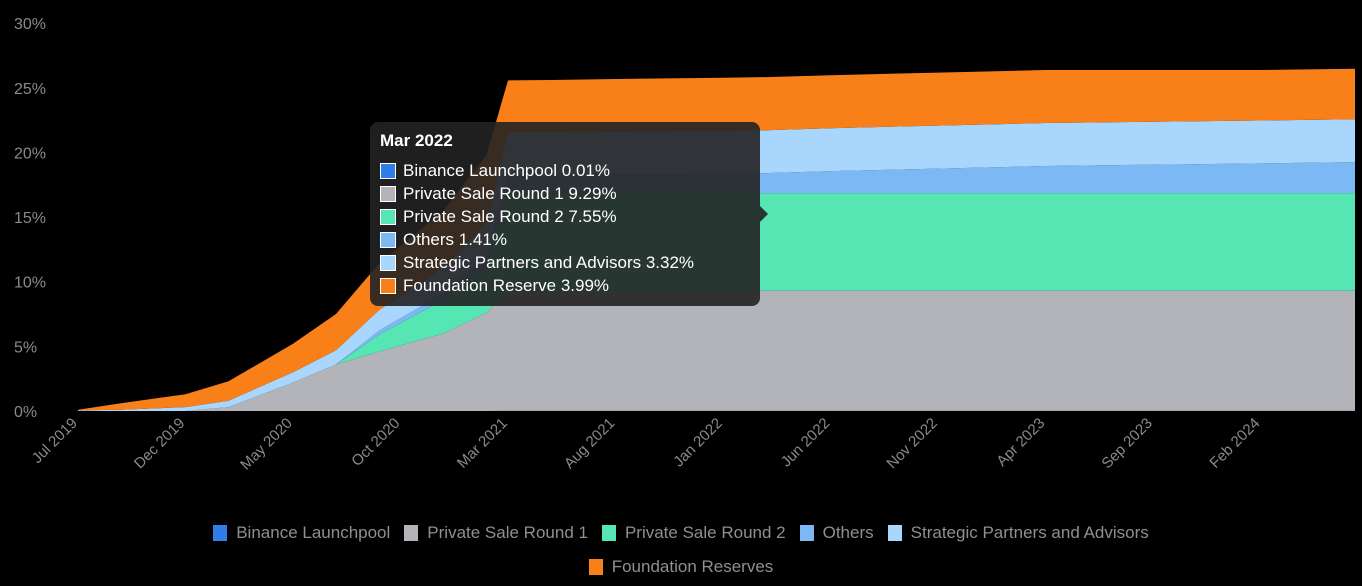 The width and height of the screenshot is (1362, 586). What do you see at coordinates (1234, 443) in the screenshot?
I see `x-tick-feb-2024: Feb 2024` at bounding box center [1234, 443].